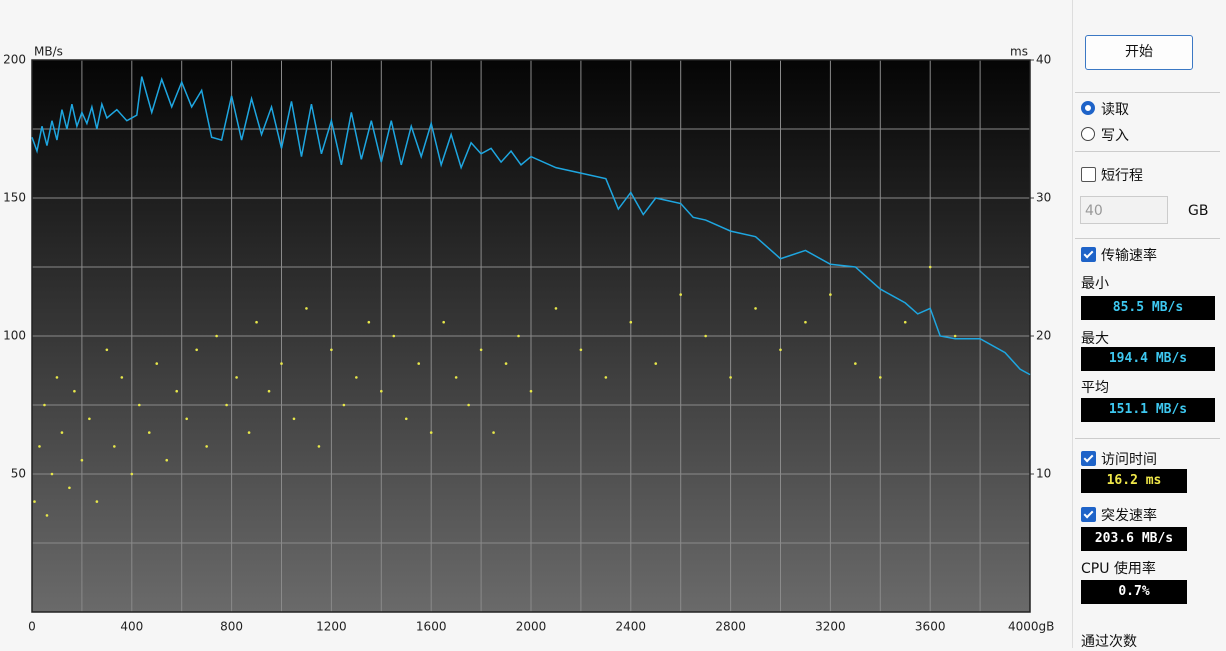 Image resolution: width=1226 pixels, height=651 pixels. What do you see at coordinates (1088, 514) in the screenshot?
I see `burst-rate-checkbox` at bounding box center [1088, 514].